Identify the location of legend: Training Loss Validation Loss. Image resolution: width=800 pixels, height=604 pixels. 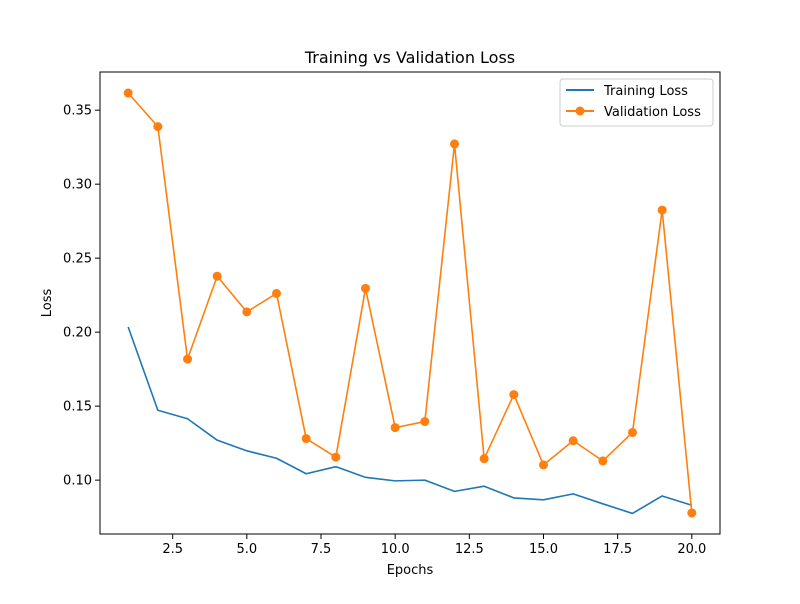
(636, 102).